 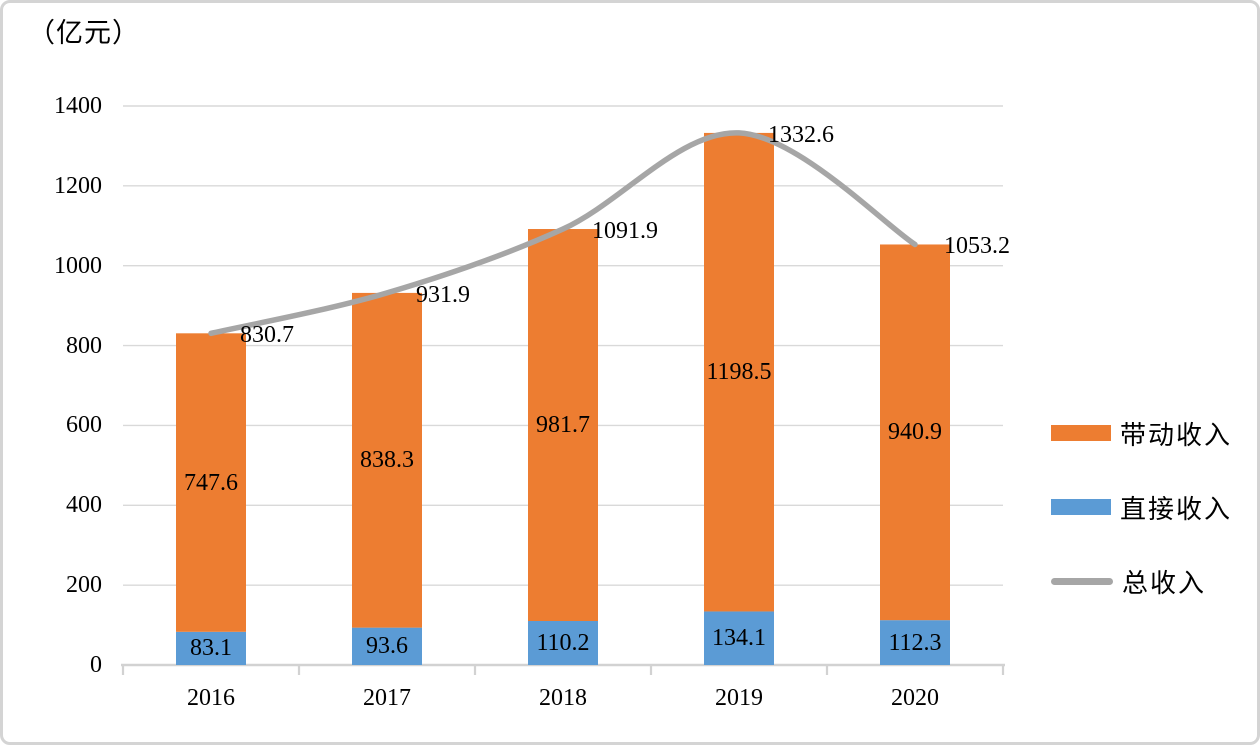 I want to click on legend: 带动收入 直接收入 总收入, so click(x=1141, y=508).